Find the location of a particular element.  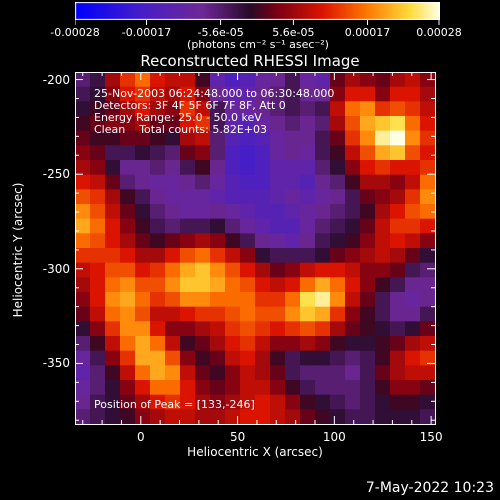

info-time: 25-Nov-2003 06:24:48.000 to 06:30:48.000 is located at coordinates (214, 93).